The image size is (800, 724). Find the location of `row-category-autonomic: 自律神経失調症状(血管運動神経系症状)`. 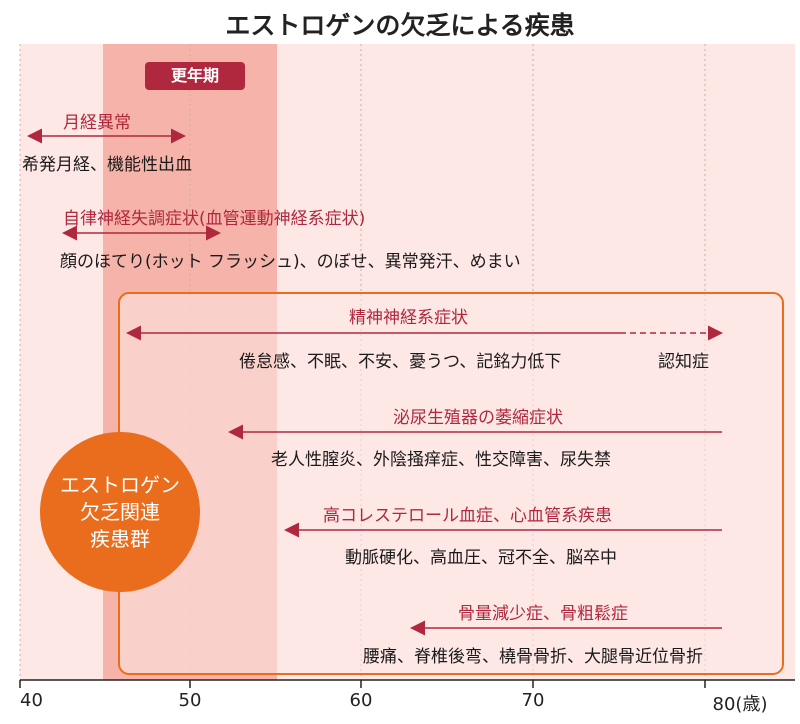

row-category-autonomic: 自律神経失調症状(血管運動神経系症状) is located at coordinates (214, 219).